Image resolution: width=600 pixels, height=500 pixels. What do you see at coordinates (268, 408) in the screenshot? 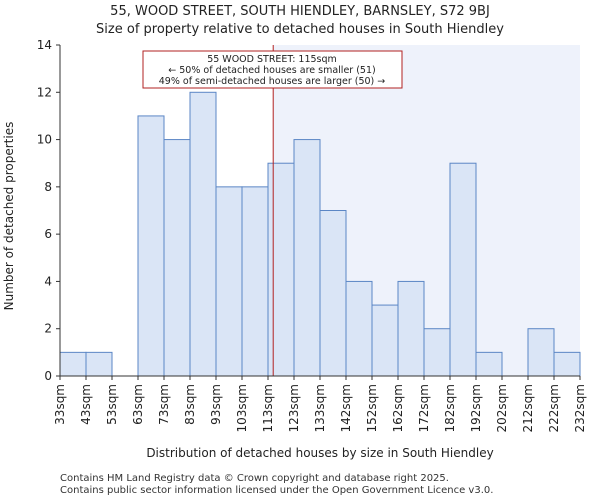
I see `x-tick-label: 113sqm` at bounding box center [268, 408].